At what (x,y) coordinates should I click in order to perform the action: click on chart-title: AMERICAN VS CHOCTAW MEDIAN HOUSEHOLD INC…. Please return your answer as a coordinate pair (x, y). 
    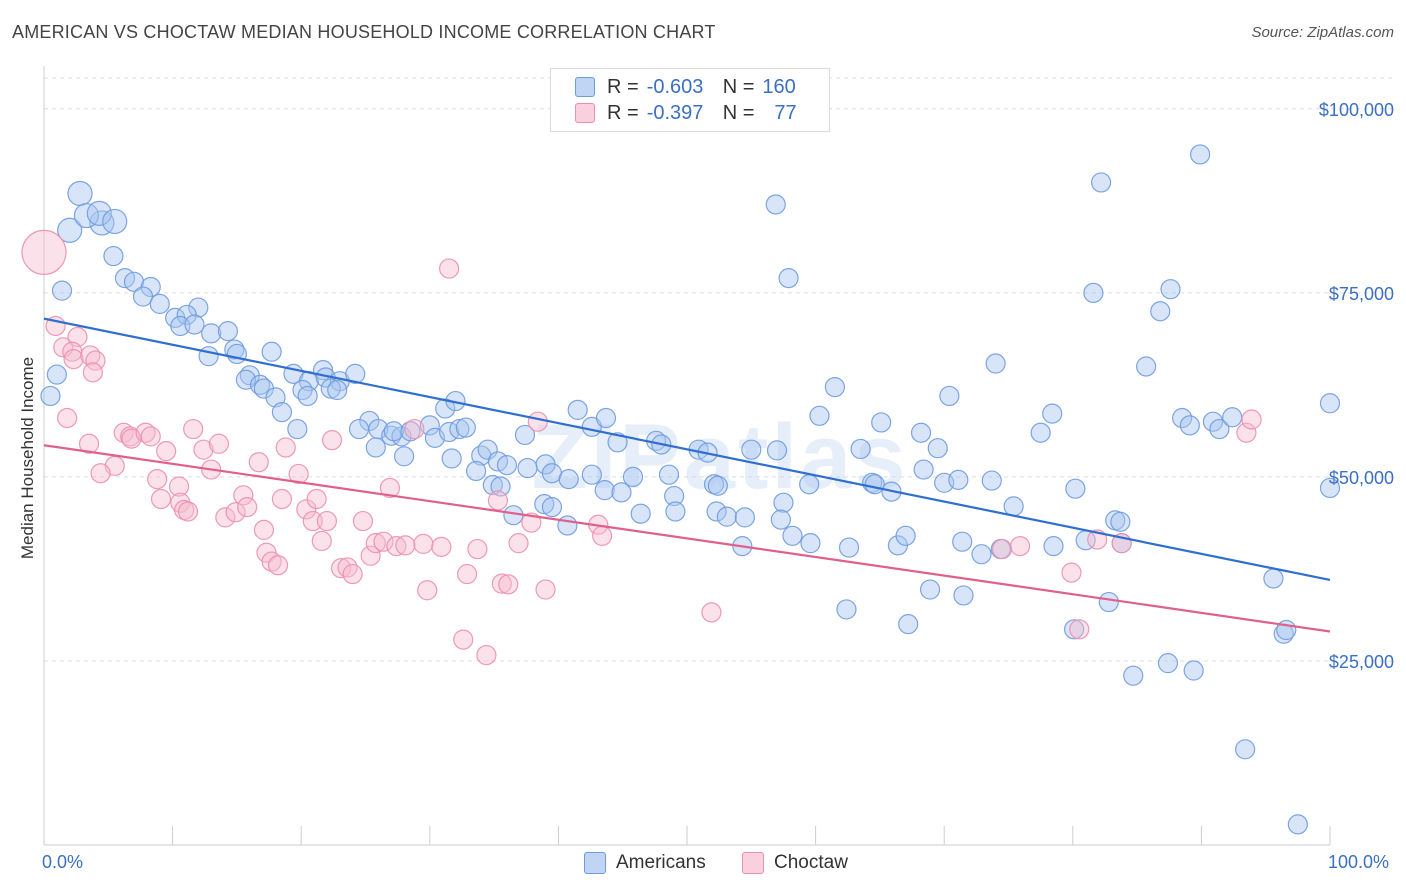
    Looking at the image, I should click on (364, 32).